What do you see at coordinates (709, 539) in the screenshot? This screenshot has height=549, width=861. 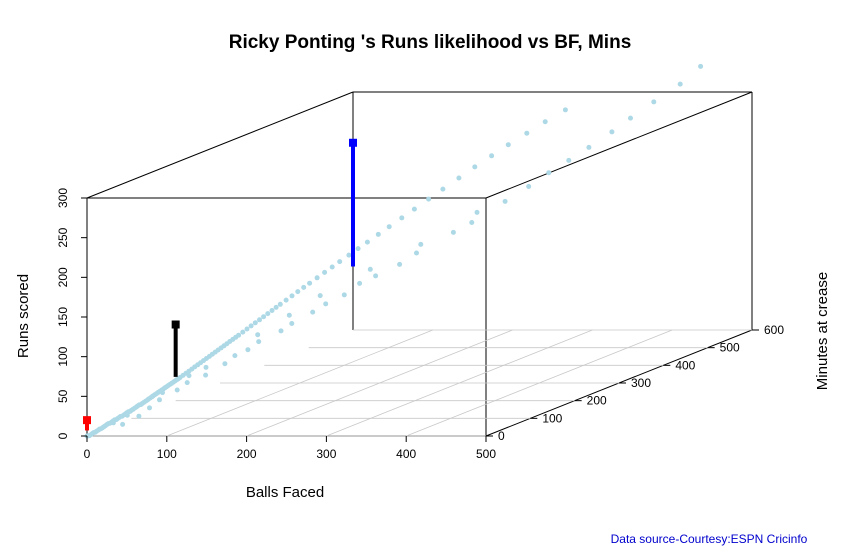 I see `data-source-note: Data source-Courtesy:ESPN Cricinfo` at bounding box center [709, 539].